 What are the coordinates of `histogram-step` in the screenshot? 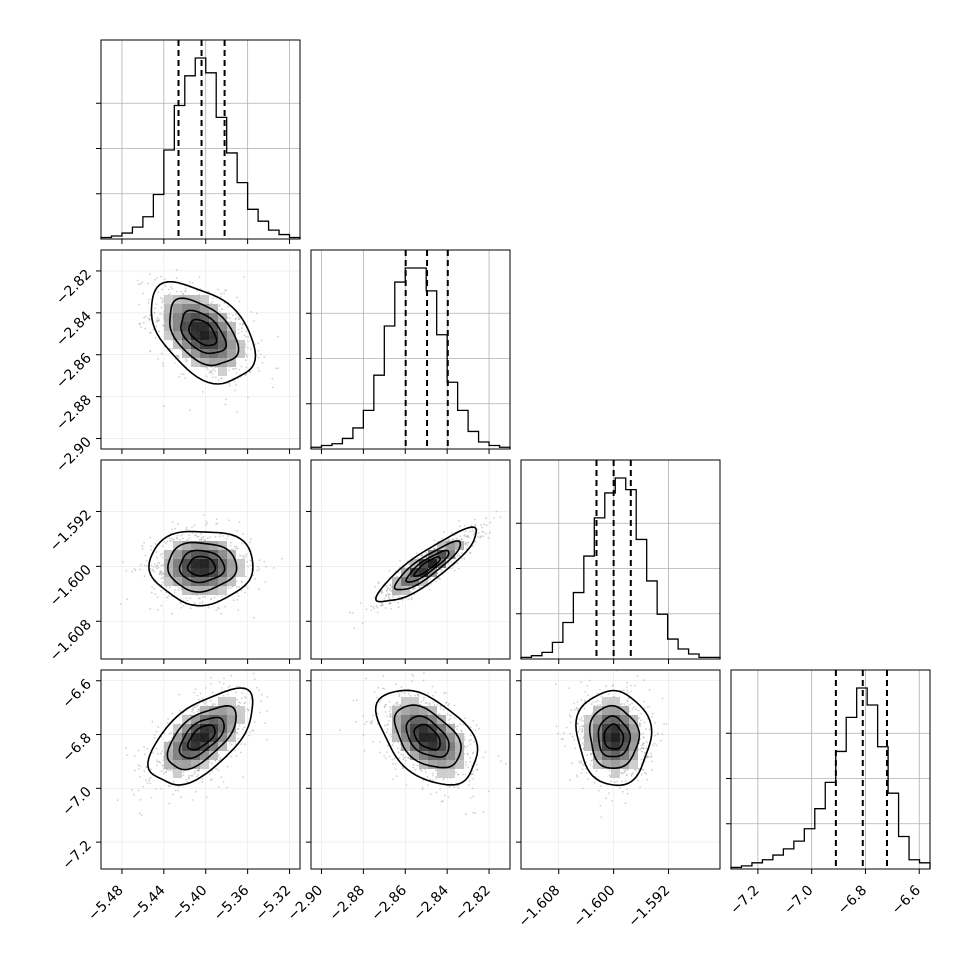 It's located at (410, 358).